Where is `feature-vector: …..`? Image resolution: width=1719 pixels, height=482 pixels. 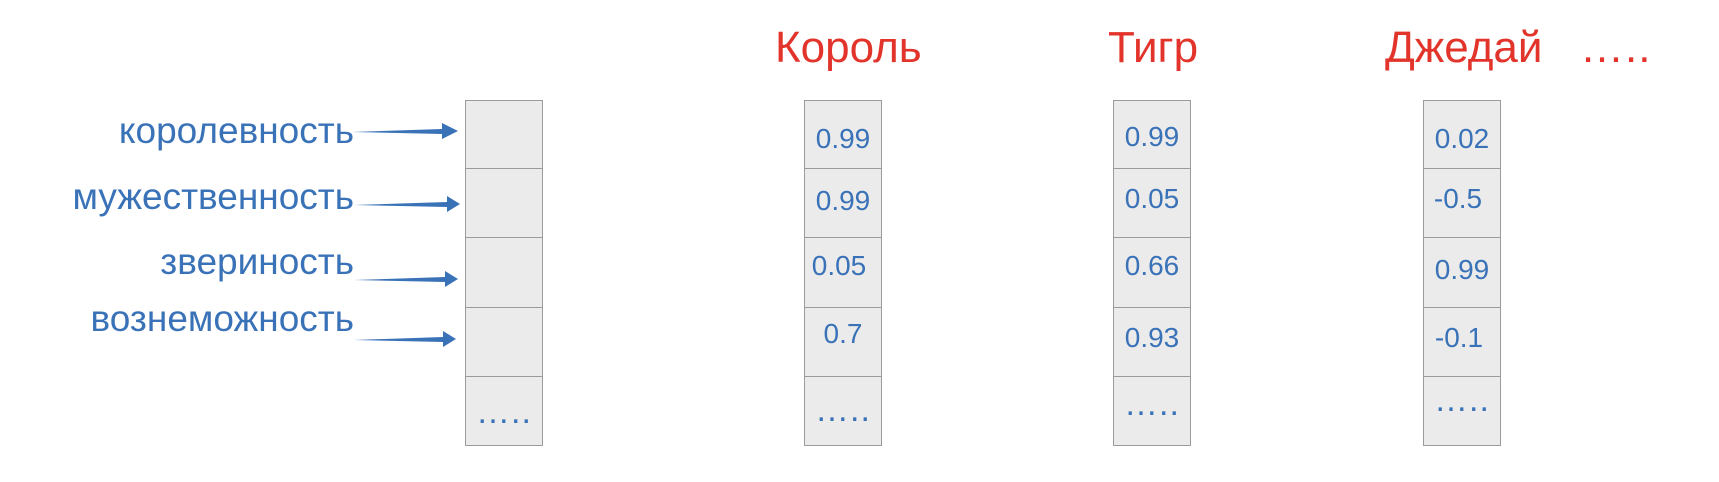 feature-vector: ….. is located at coordinates (504, 273).